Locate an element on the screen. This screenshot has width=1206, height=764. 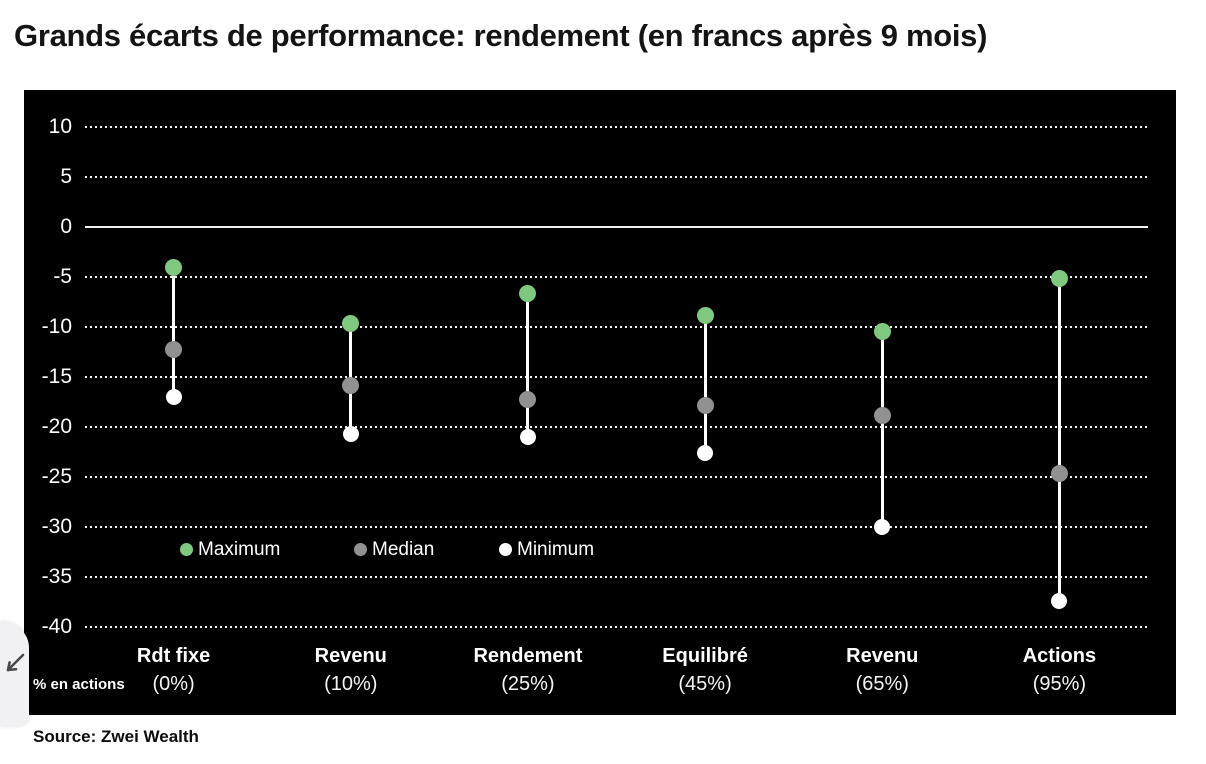
category-label: Rendement is located at coordinates (528, 656).